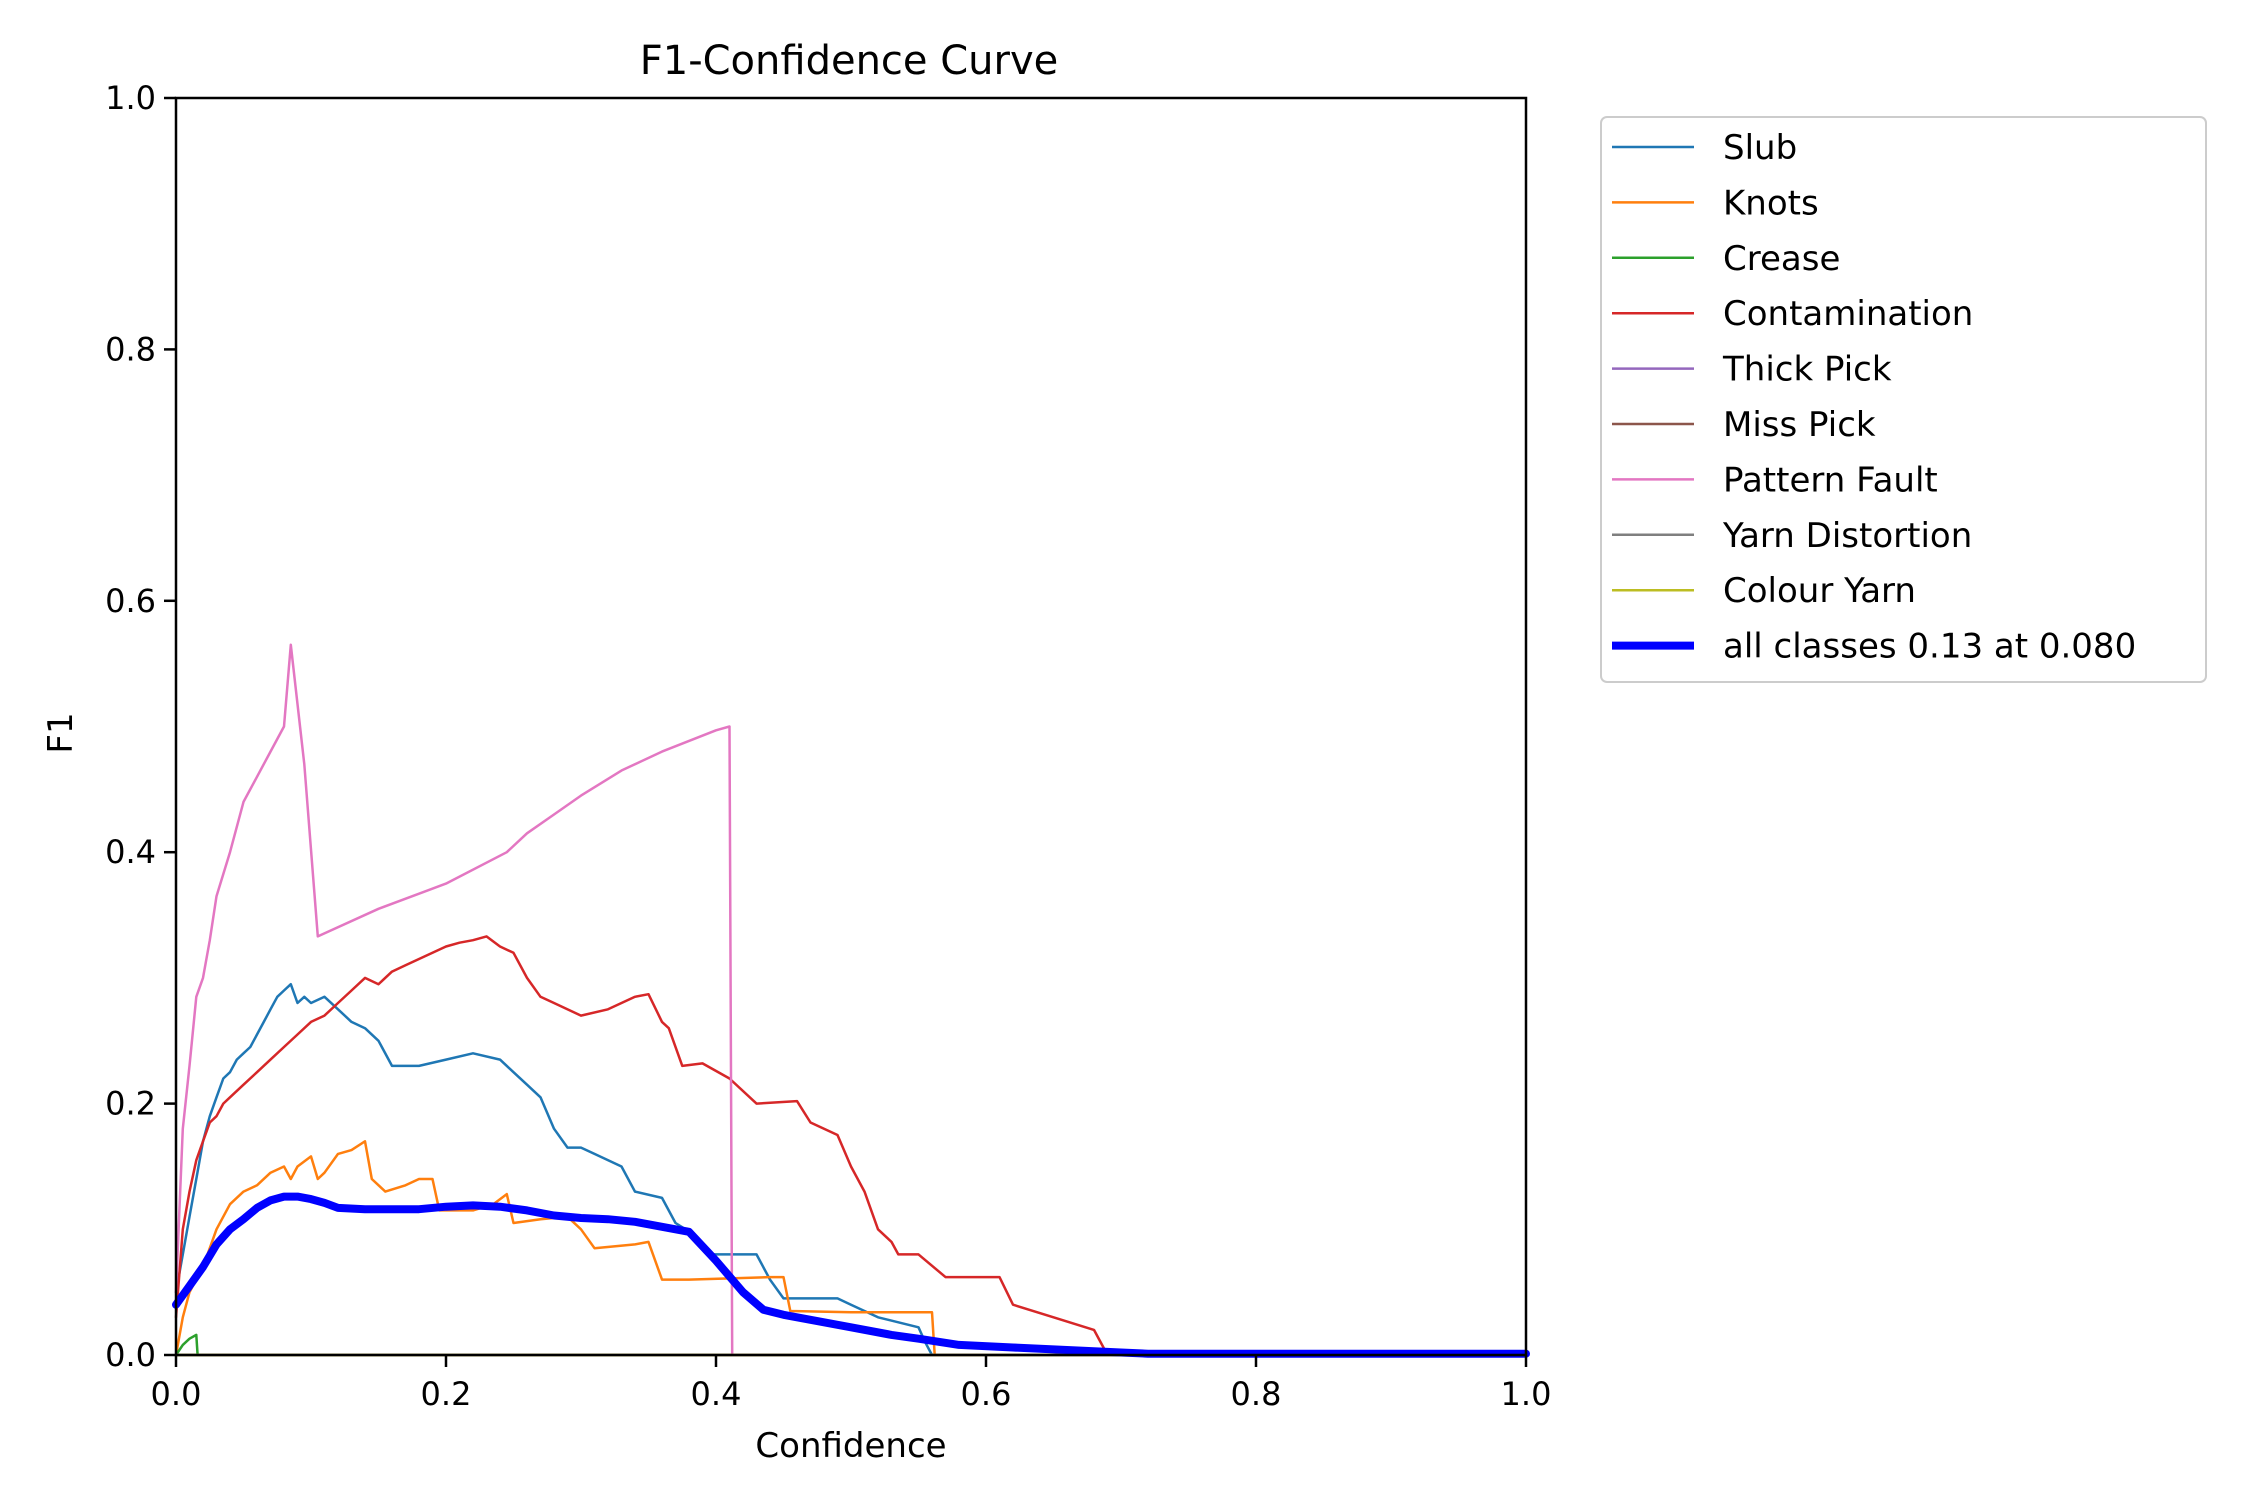  I want to click on legend-label: Miss Pick, so click(1799, 425).